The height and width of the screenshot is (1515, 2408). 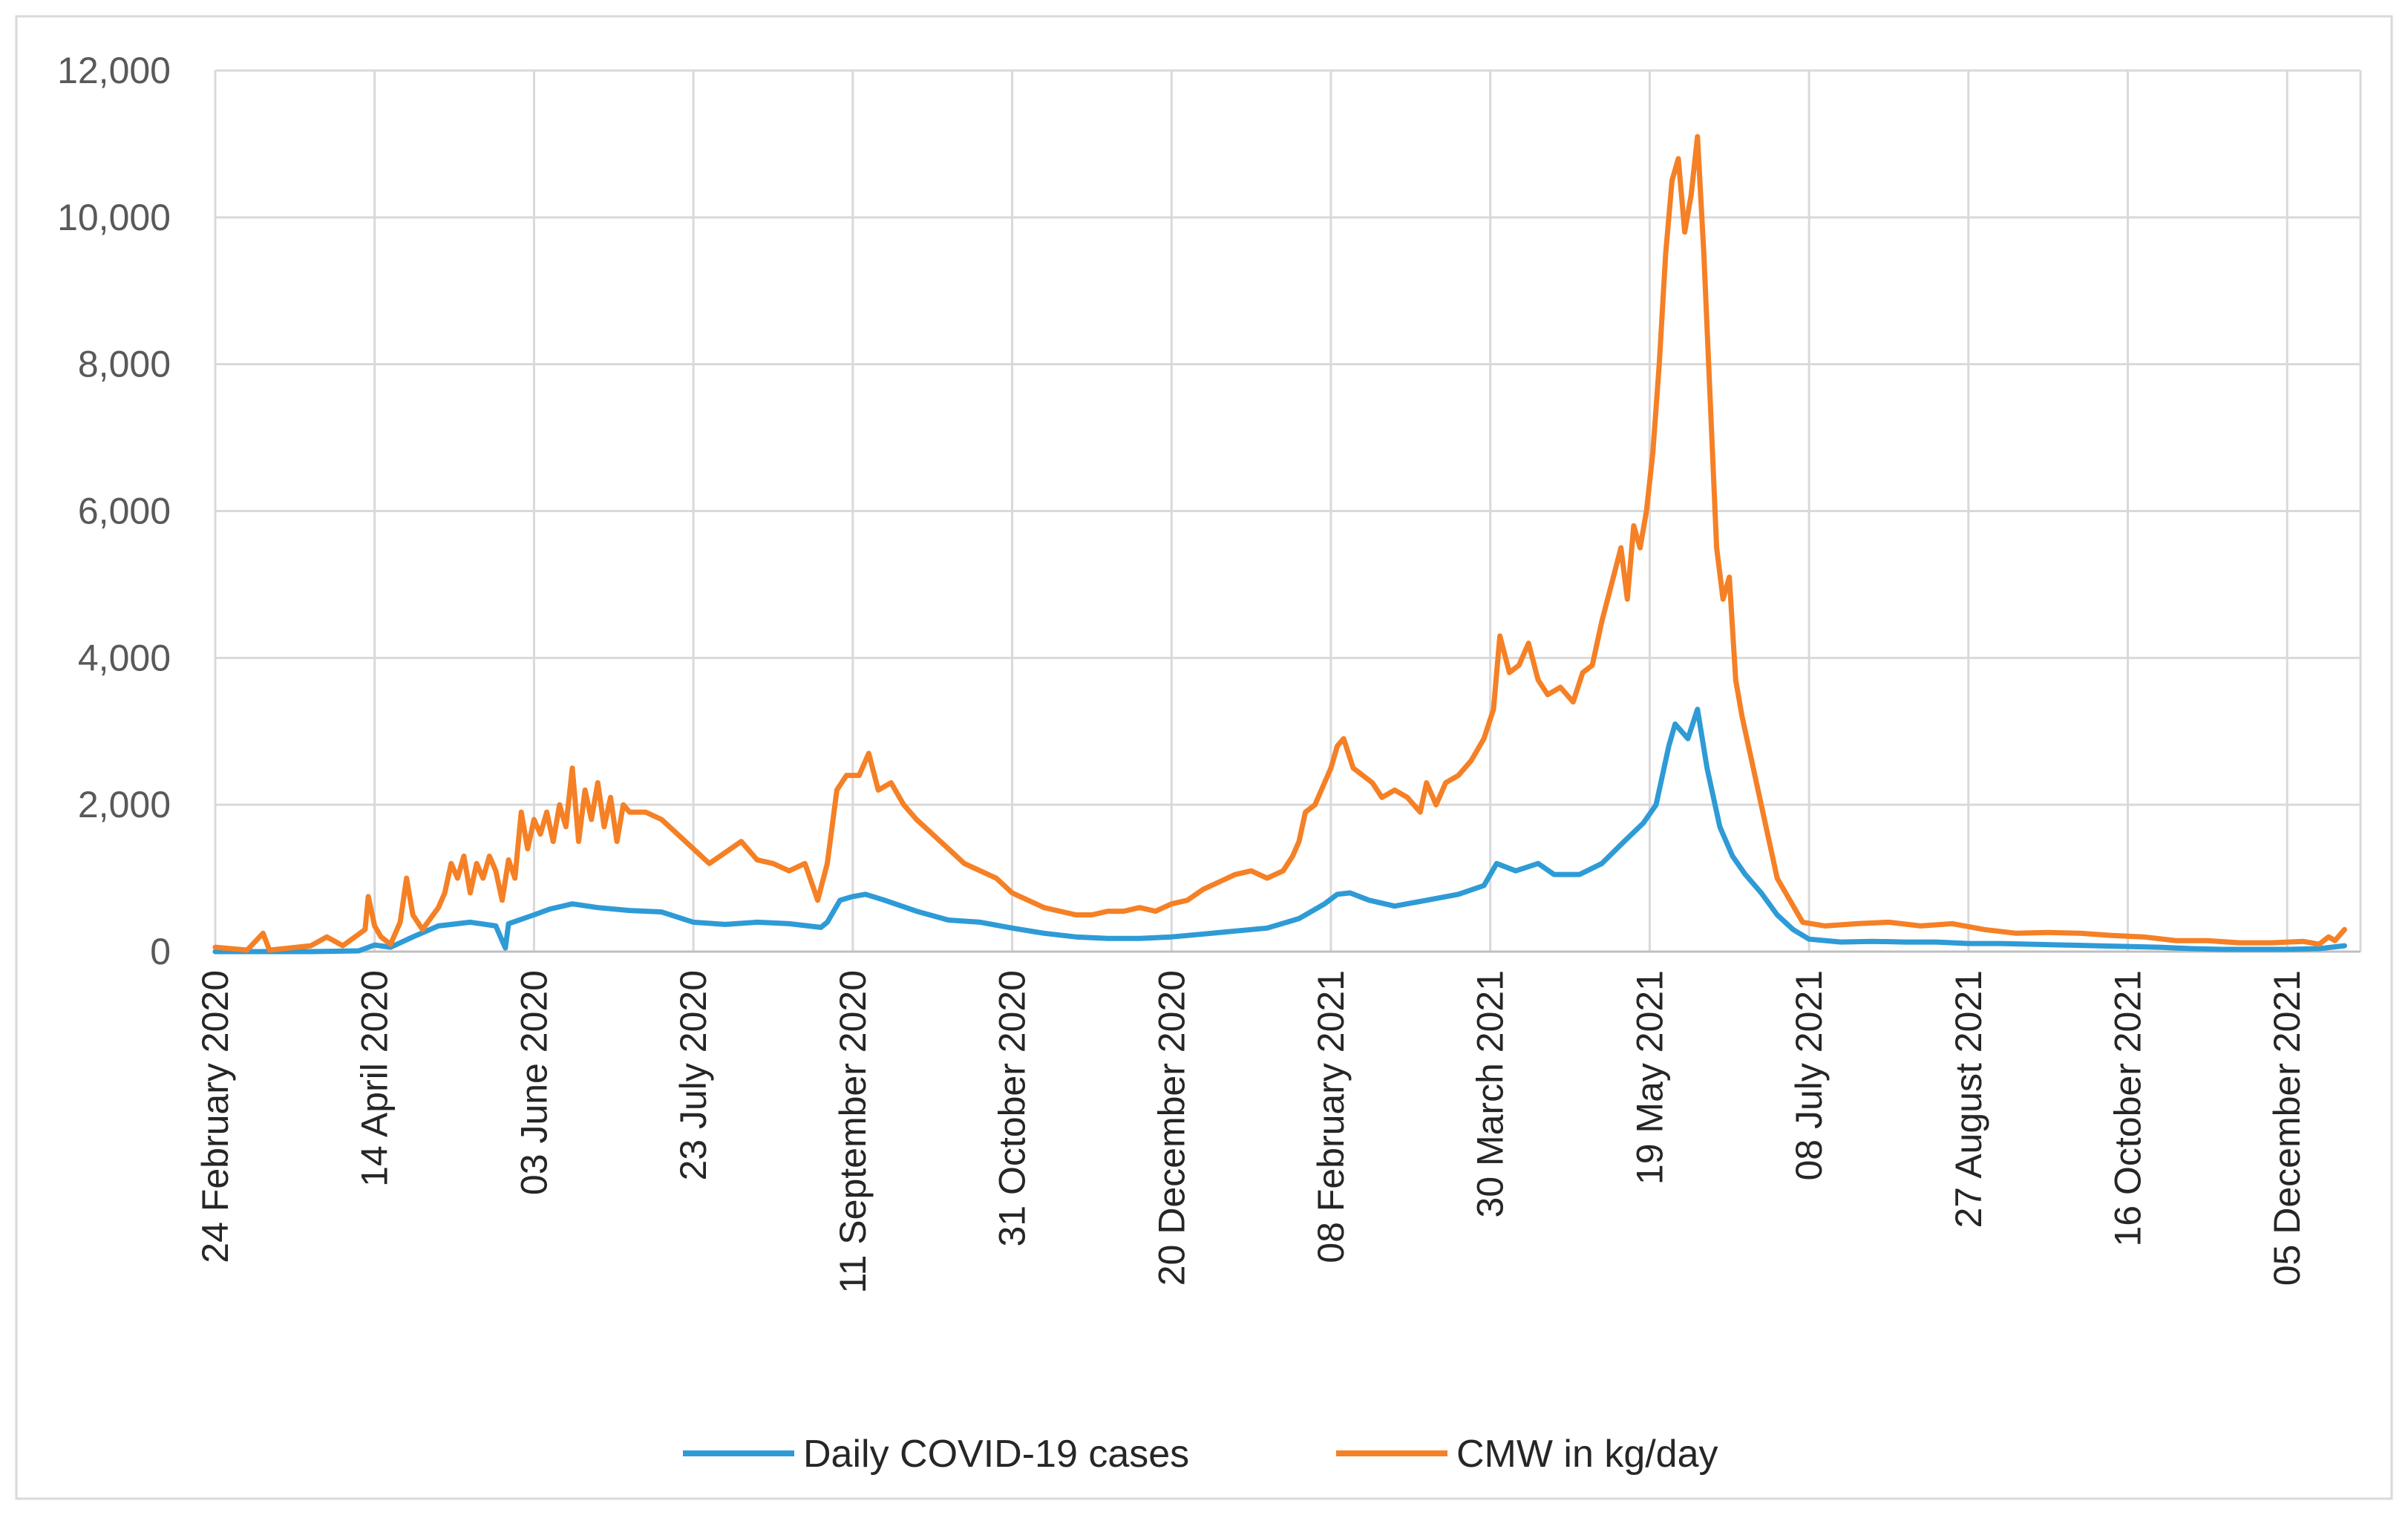 What do you see at coordinates (694, 1075) in the screenshot?
I see `x-tick-label: 23 July 2020` at bounding box center [694, 1075].